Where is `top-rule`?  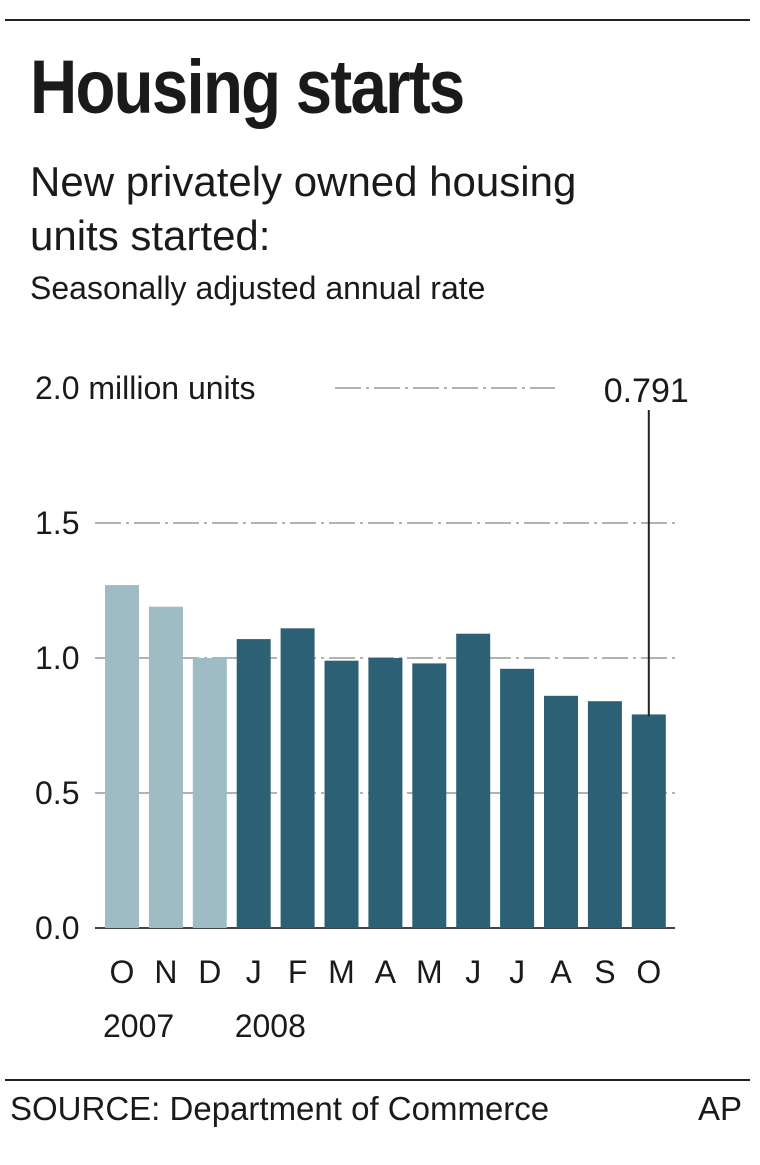
top-rule is located at coordinates (377, 20).